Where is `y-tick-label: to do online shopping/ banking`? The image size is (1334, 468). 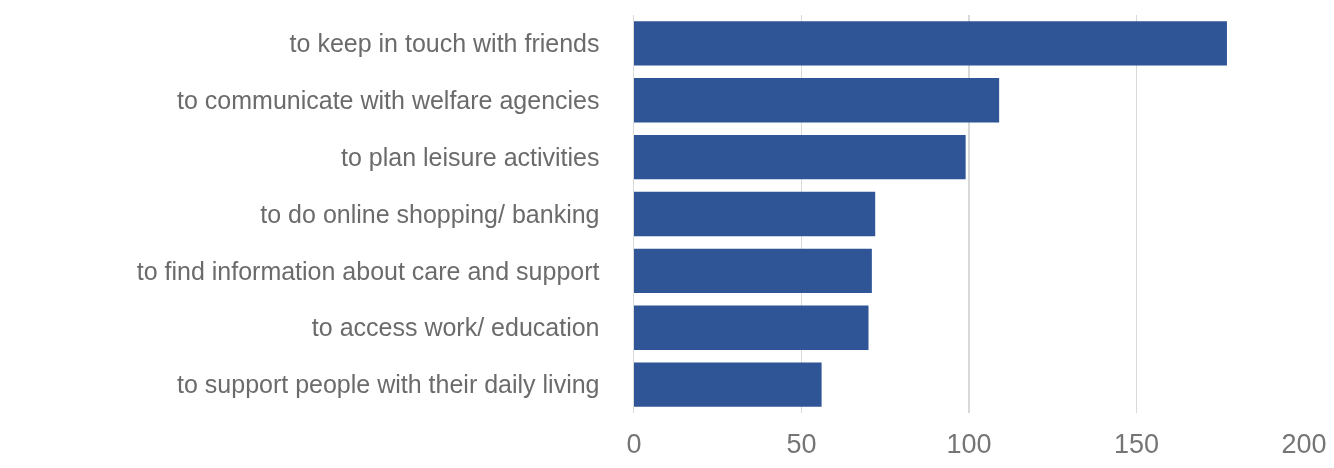
y-tick-label: to do online shopping/ banking is located at coordinates (430, 213).